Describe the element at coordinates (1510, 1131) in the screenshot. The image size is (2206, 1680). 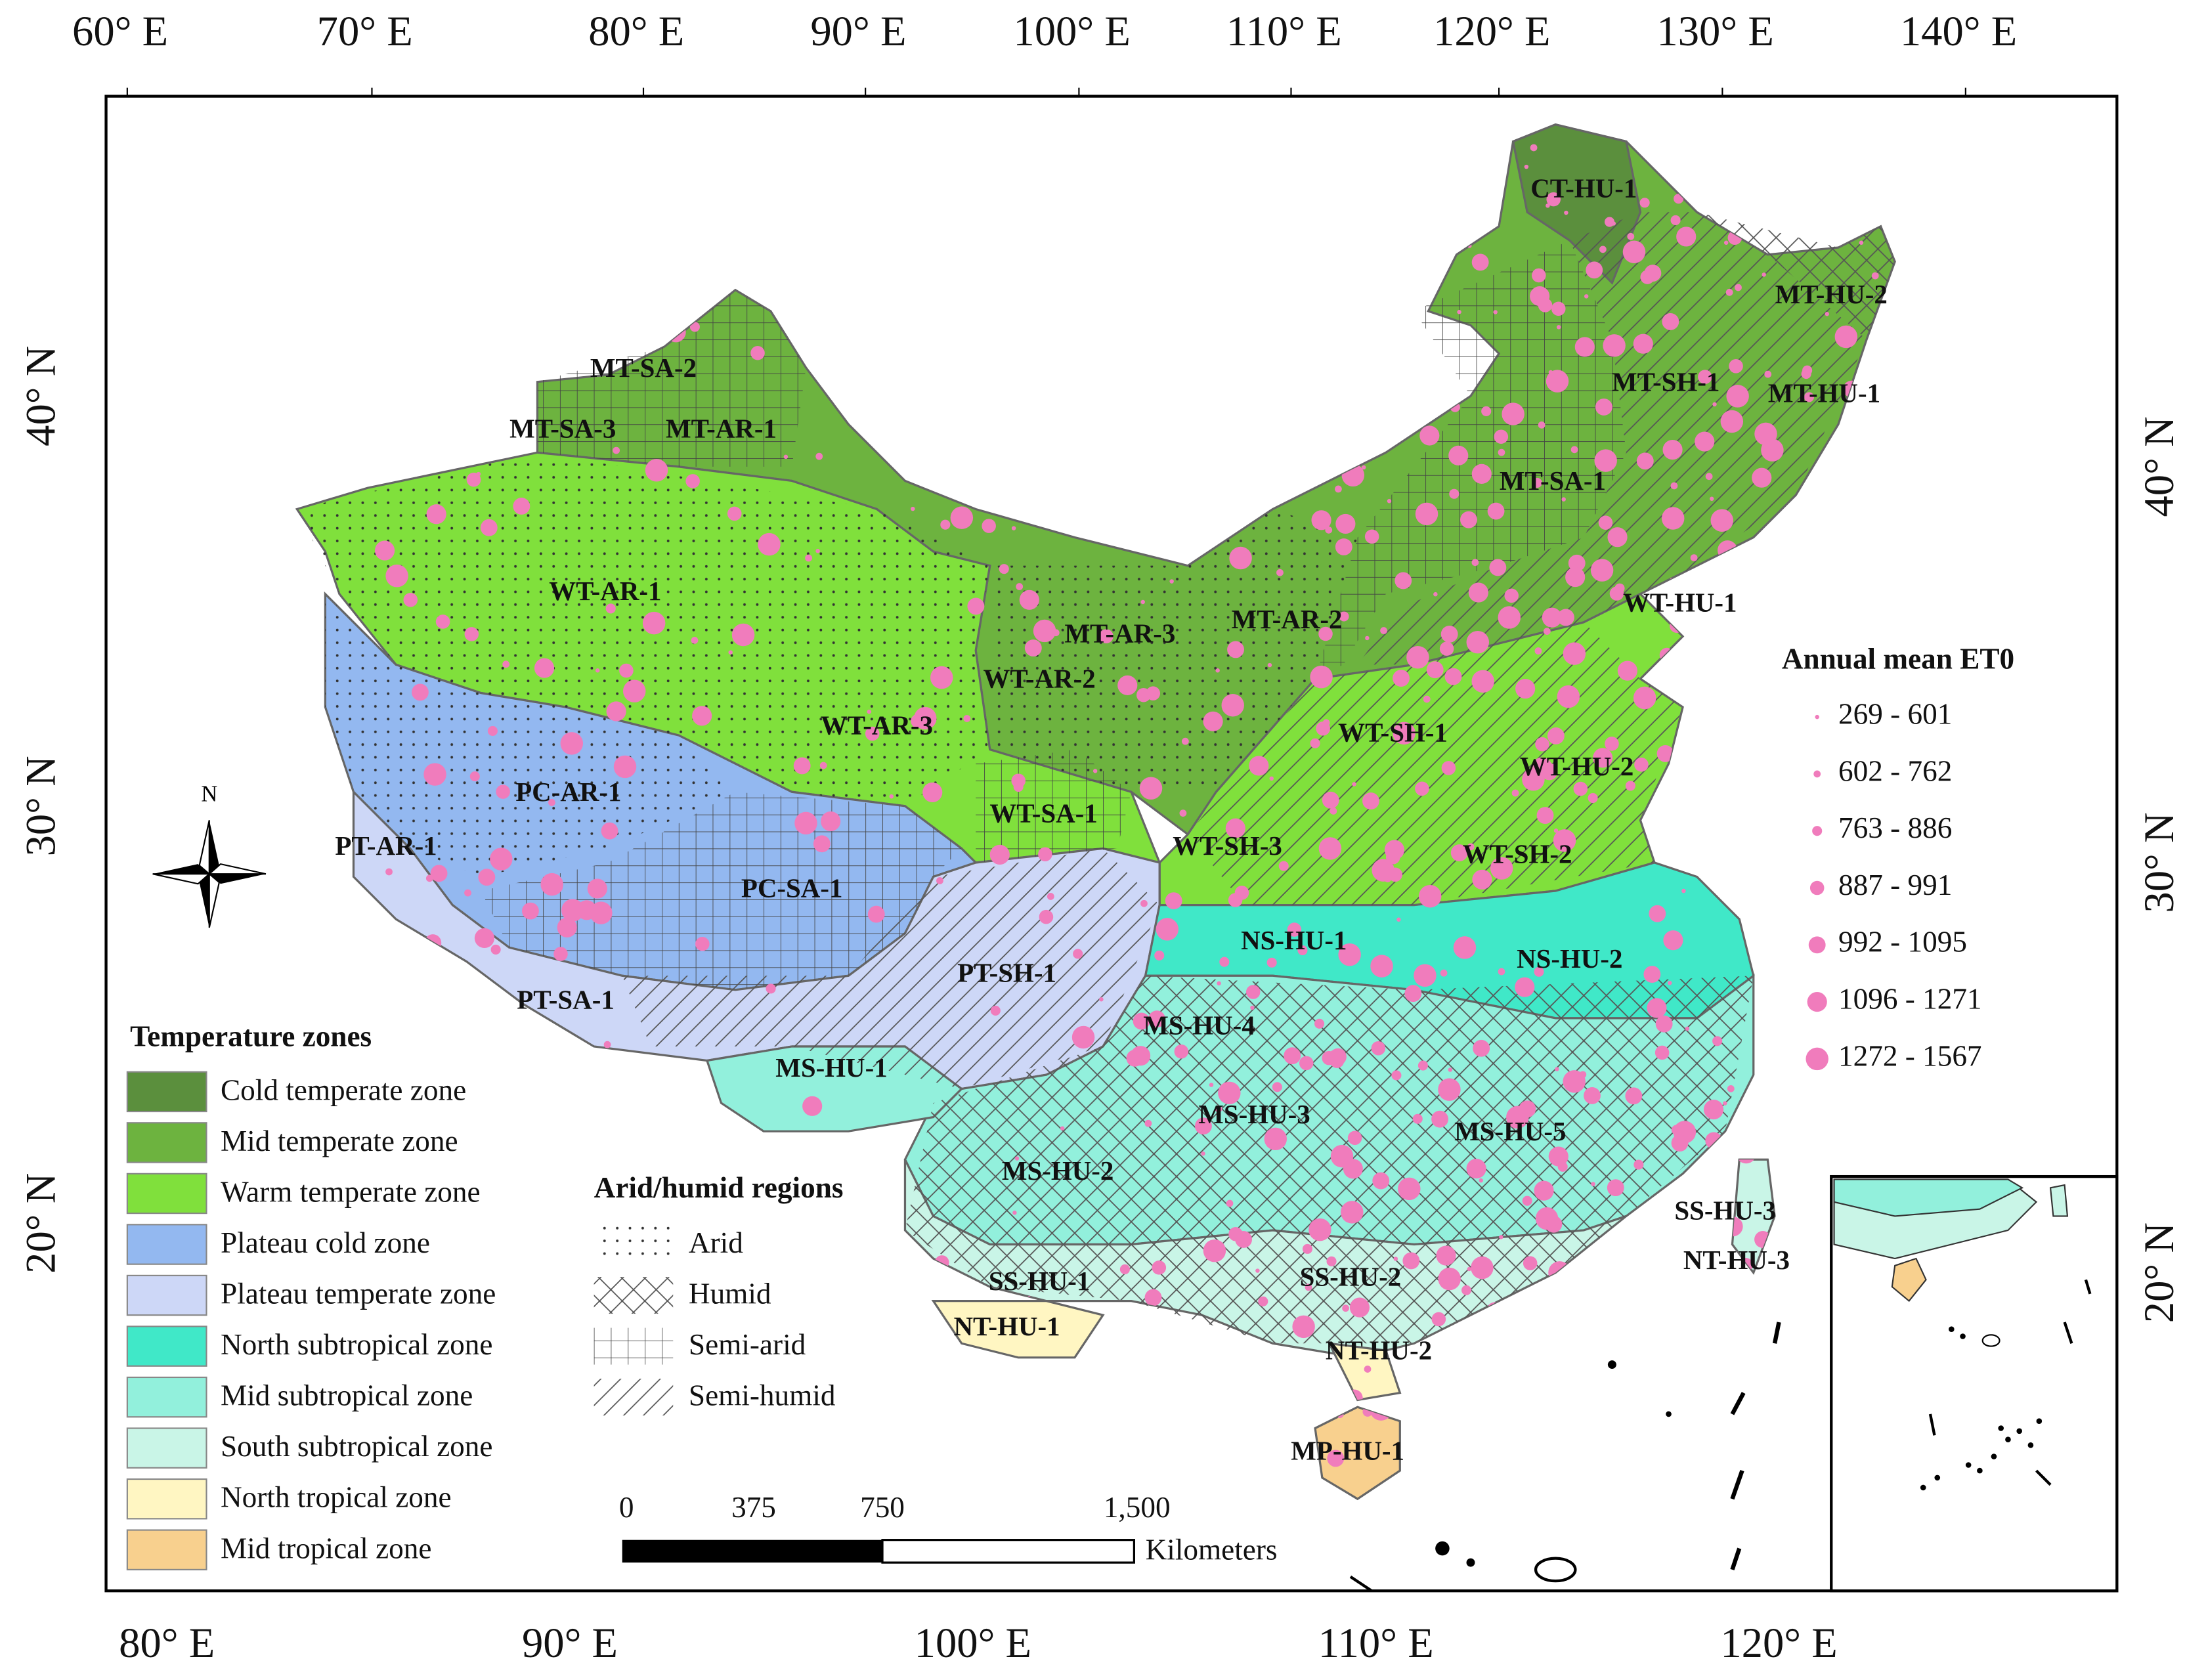
I see `region-label: MS-HU-5` at that location.